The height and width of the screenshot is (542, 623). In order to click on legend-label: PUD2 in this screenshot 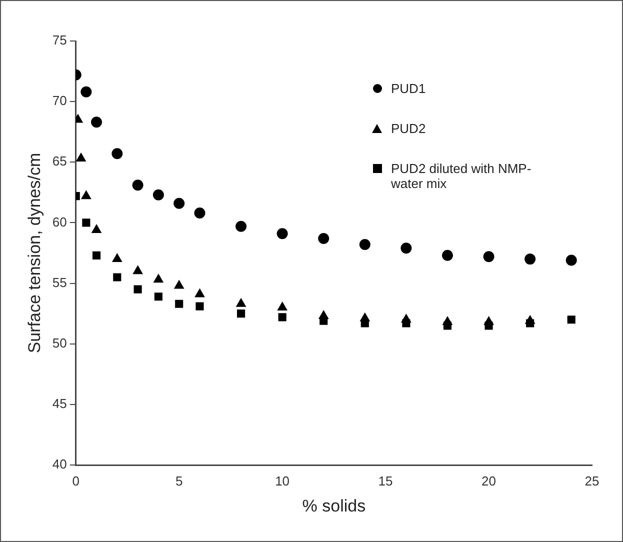, I will do `click(408, 128)`.